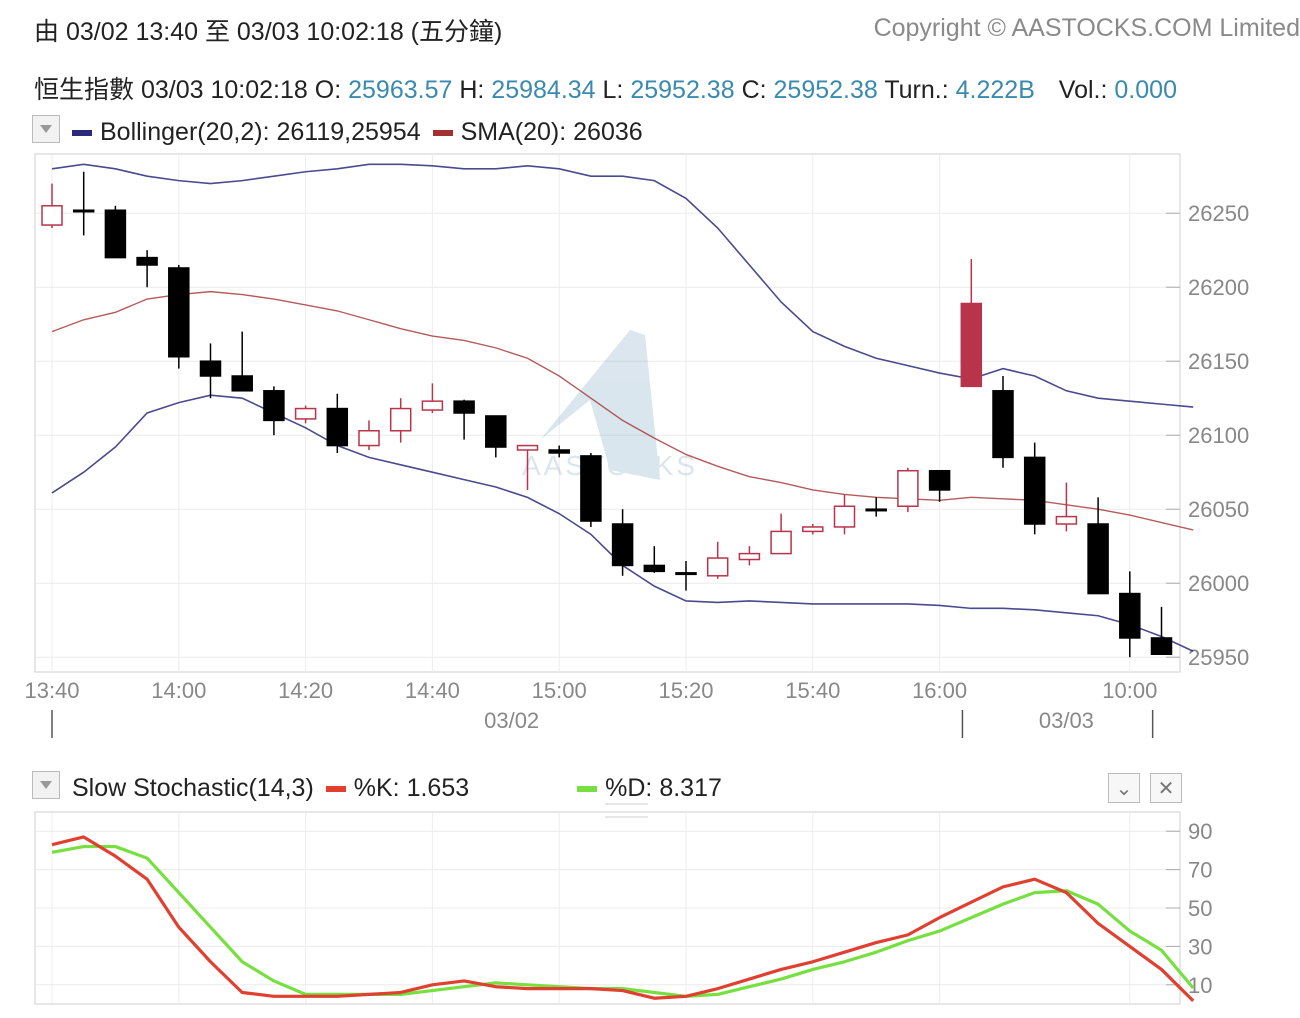 The width and height of the screenshot is (1300, 1018). What do you see at coordinates (1066, 720) in the screenshot?
I see `date-label: 03/03` at bounding box center [1066, 720].